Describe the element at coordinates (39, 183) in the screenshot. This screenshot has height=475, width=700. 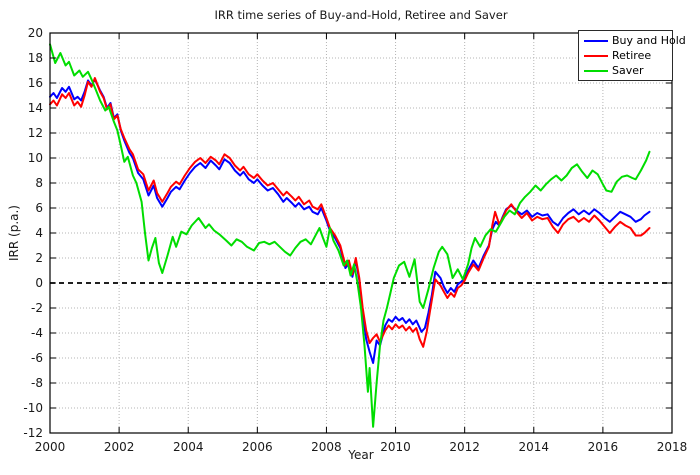
I see `svg-text: 8` at that location.